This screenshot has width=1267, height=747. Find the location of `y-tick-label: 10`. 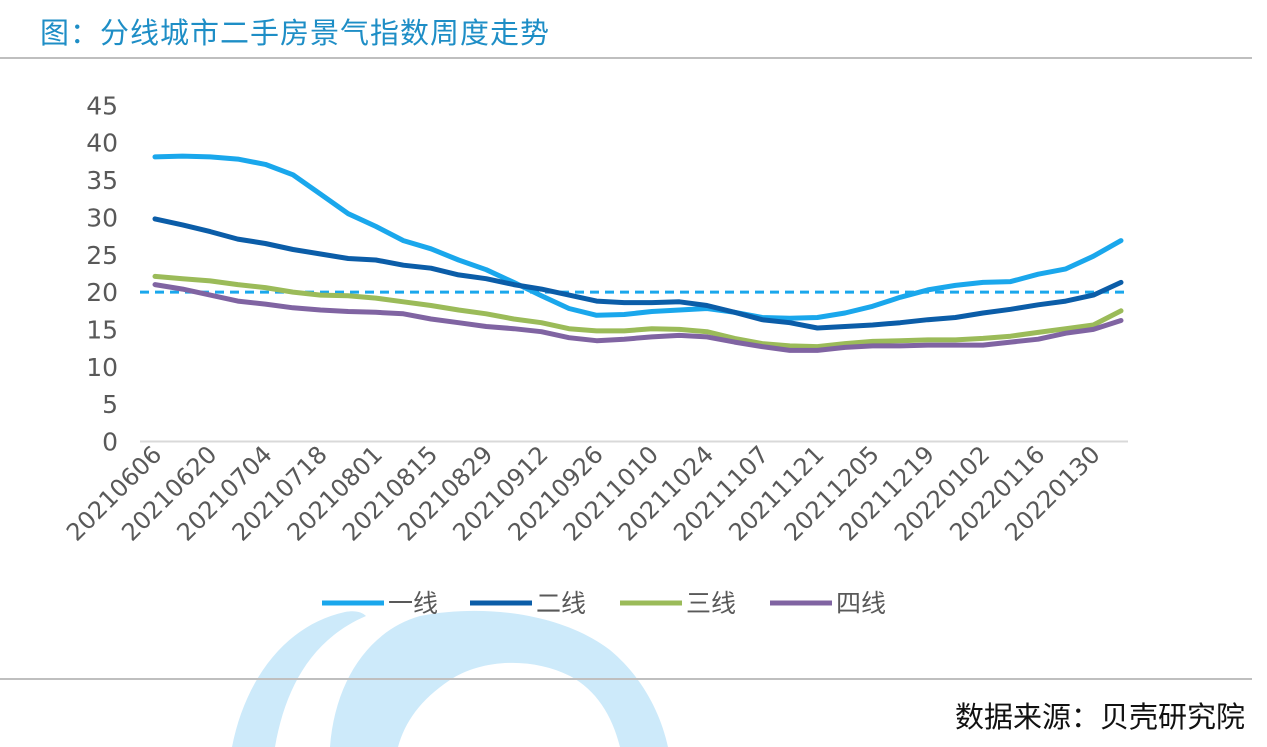

y-tick-label: 10 is located at coordinates (102, 367).